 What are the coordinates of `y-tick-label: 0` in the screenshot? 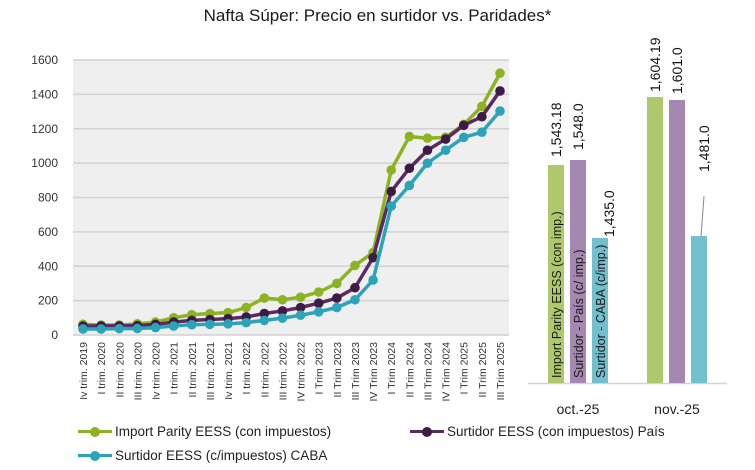 It's located at (54, 335).